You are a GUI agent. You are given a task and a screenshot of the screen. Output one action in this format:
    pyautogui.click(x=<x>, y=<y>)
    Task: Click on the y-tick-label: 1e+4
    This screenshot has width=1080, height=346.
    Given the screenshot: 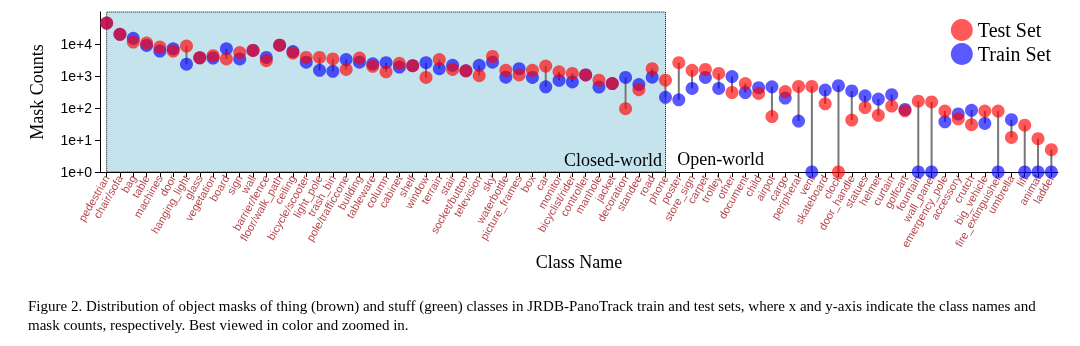 What is the action you would take?
    pyautogui.click(x=76, y=44)
    